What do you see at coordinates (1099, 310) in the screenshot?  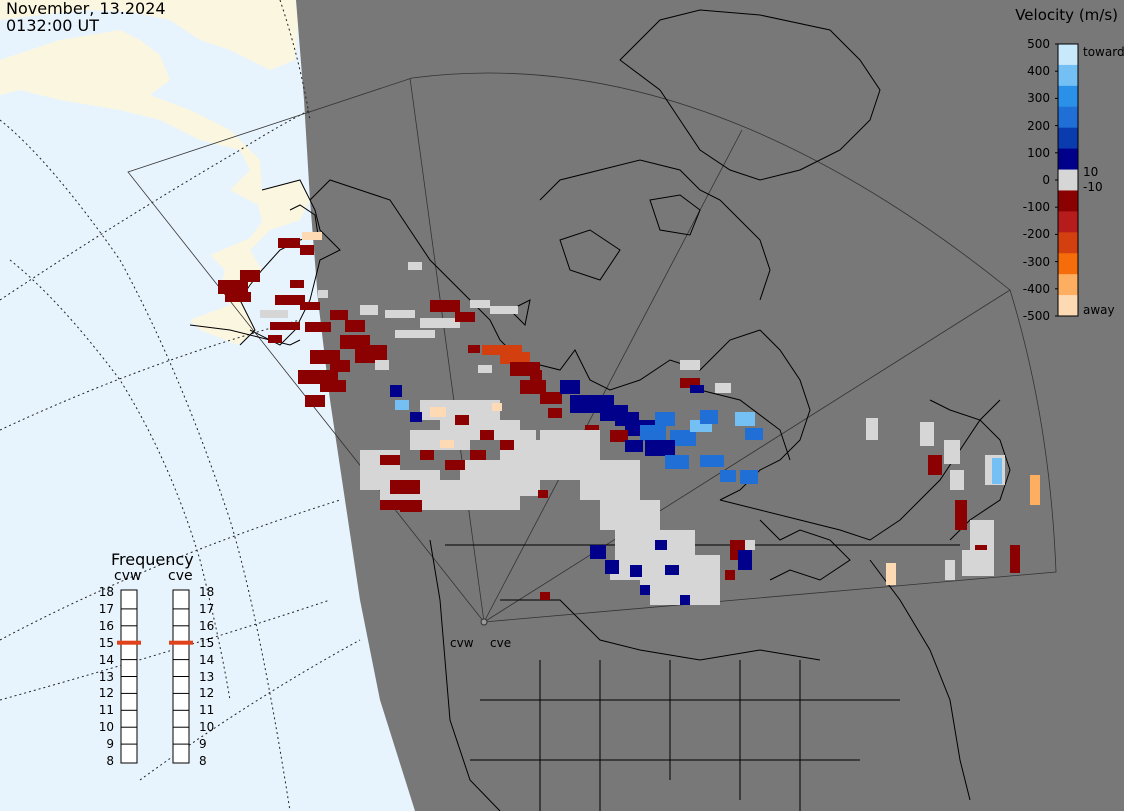 I see `legend-away-label: away` at bounding box center [1099, 310].